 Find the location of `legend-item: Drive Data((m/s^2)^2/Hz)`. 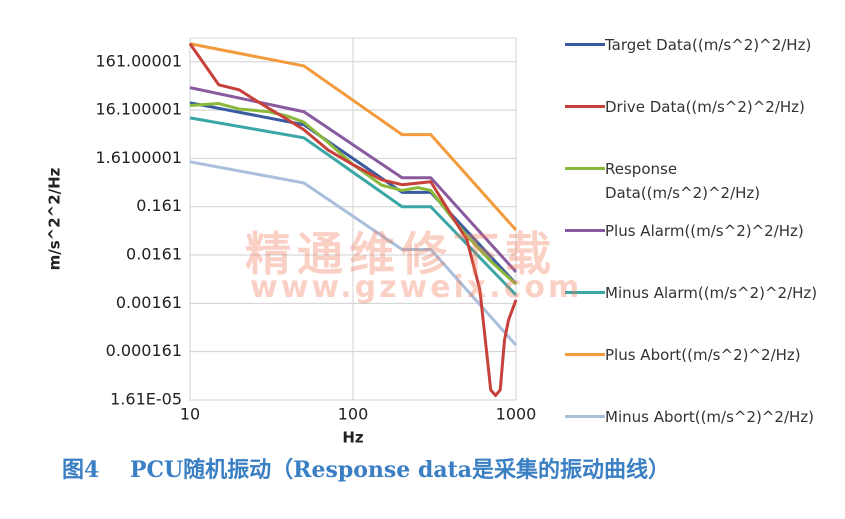

legend-item: Drive Data((m/s^2)^2/Hz) is located at coordinates (700, 107).